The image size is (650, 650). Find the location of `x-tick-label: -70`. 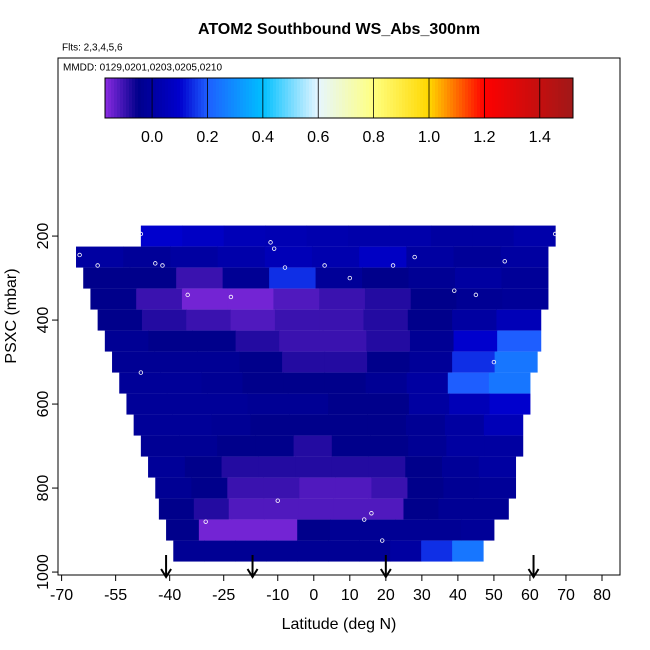

x-tick-label: -70 is located at coordinates (61, 595).